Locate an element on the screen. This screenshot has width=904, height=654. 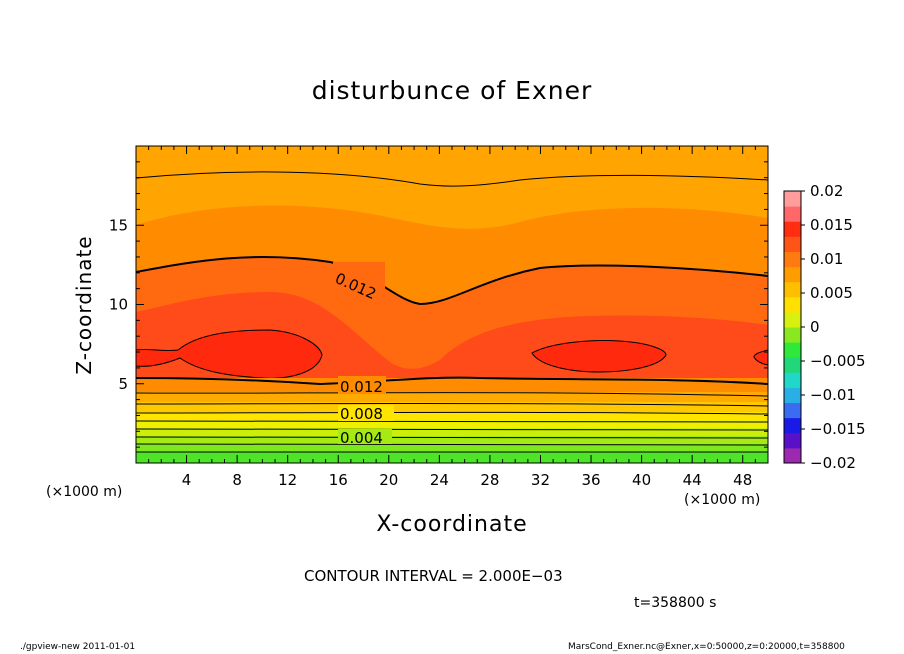
contour-line-0.010 is located at coordinates (452, 394).